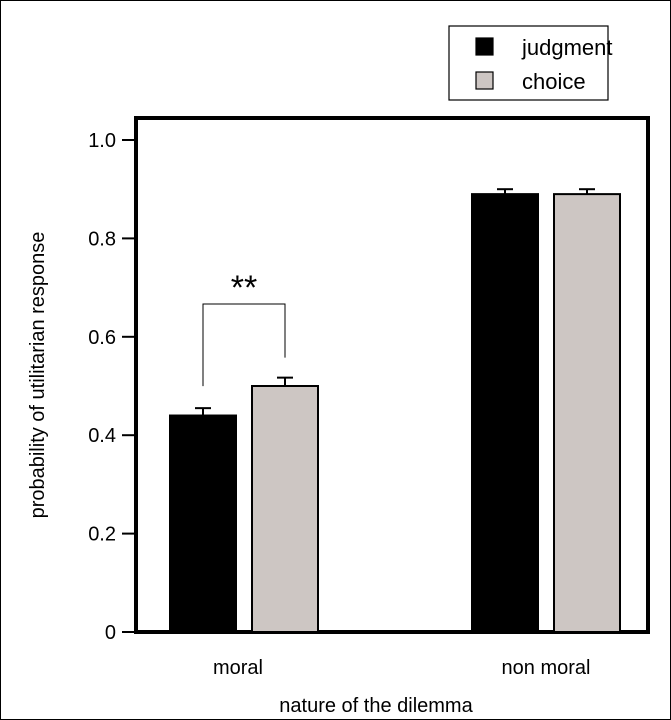 The image size is (671, 720). What do you see at coordinates (484, 80) in the screenshot?
I see `legend-swatch-choice` at bounding box center [484, 80].